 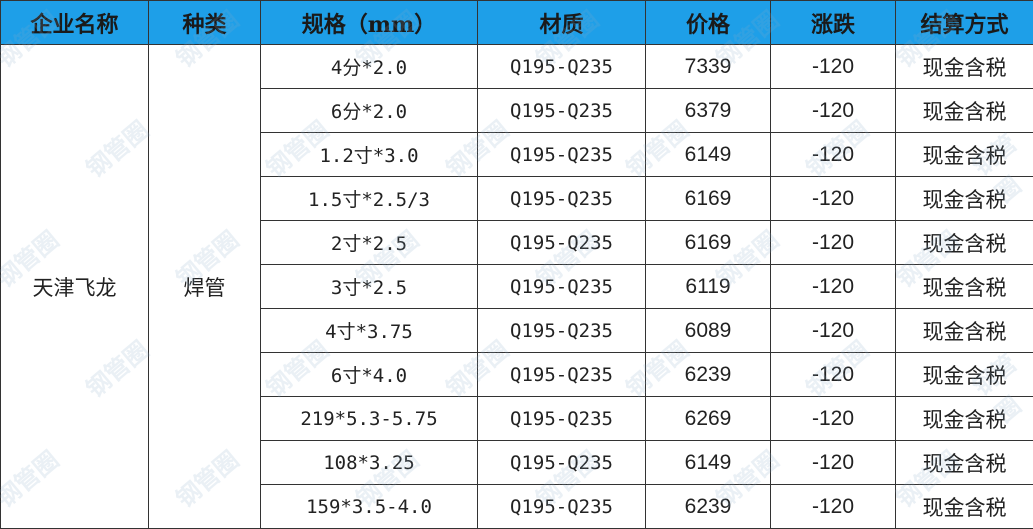 What do you see at coordinates (561, 22) in the screenshot?
I see `header-cell: 材质` at bounding box center [561, 22].